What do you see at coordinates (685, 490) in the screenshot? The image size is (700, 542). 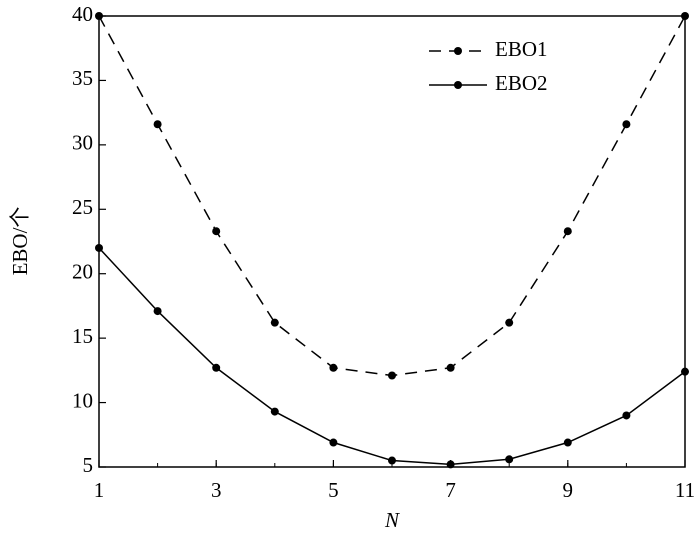 I see `x-tick-label: 11` at bounding box center [685, 490].